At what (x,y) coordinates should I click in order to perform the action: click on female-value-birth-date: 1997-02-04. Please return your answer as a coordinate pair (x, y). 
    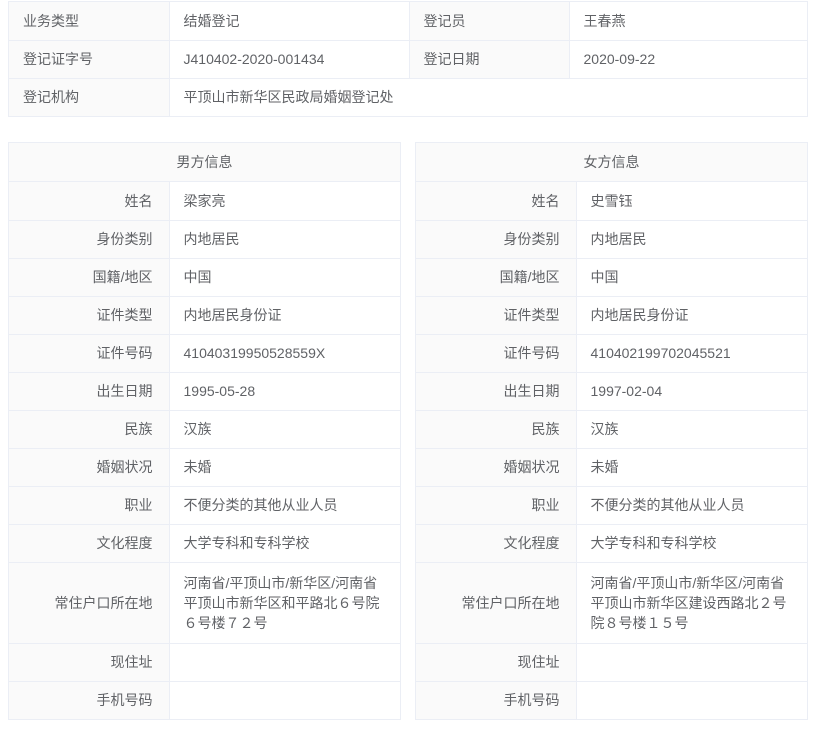
    Looking at the image, I should click on (691, 391).